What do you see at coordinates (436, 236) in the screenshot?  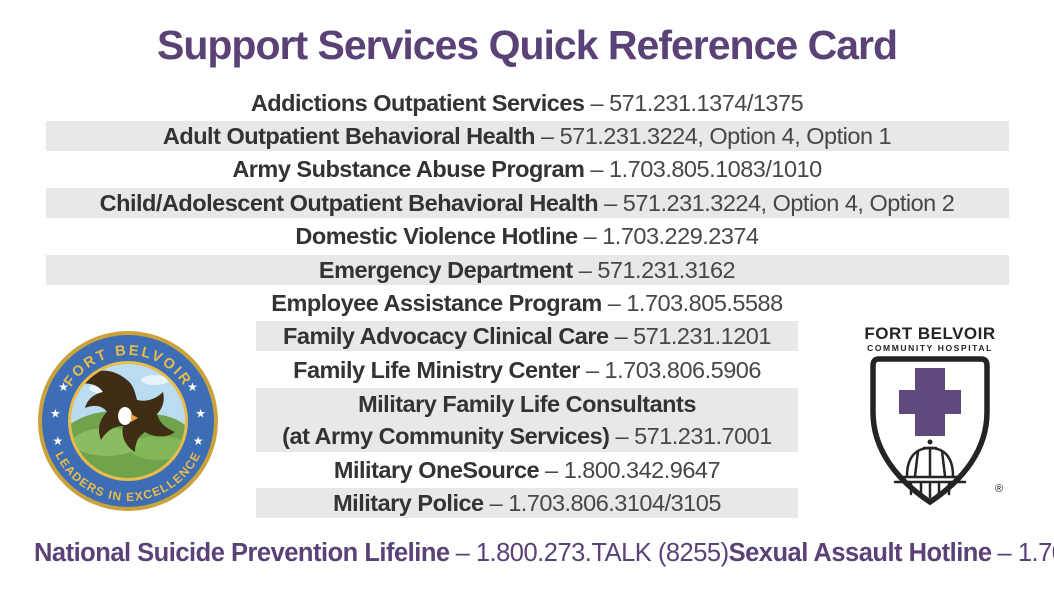 I see `service-name: Domestic Violence Hotline` at bounding box center [436, 236].